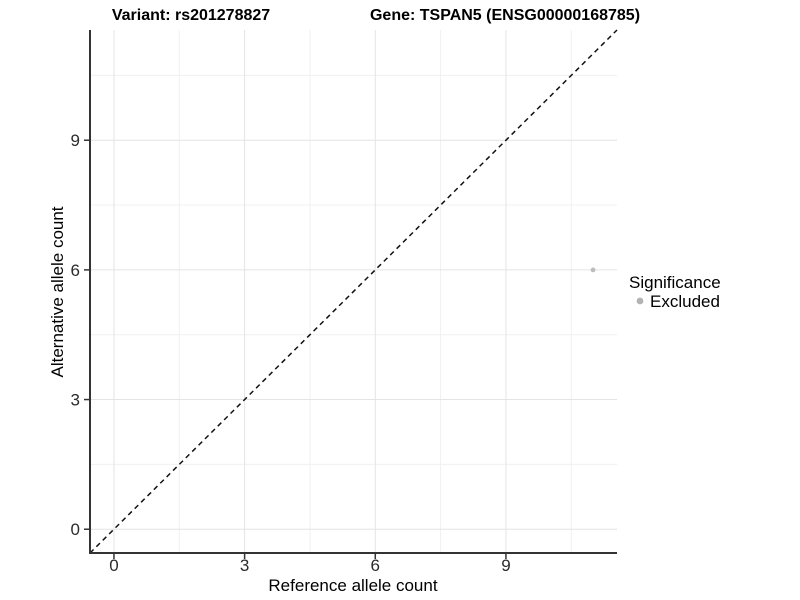 The width and height of the screenshot is (800, 600). What do you see at coordinates (675, 282) in the screenshot?
I see `legend-title: Significance` at bounding box center [675, 282].